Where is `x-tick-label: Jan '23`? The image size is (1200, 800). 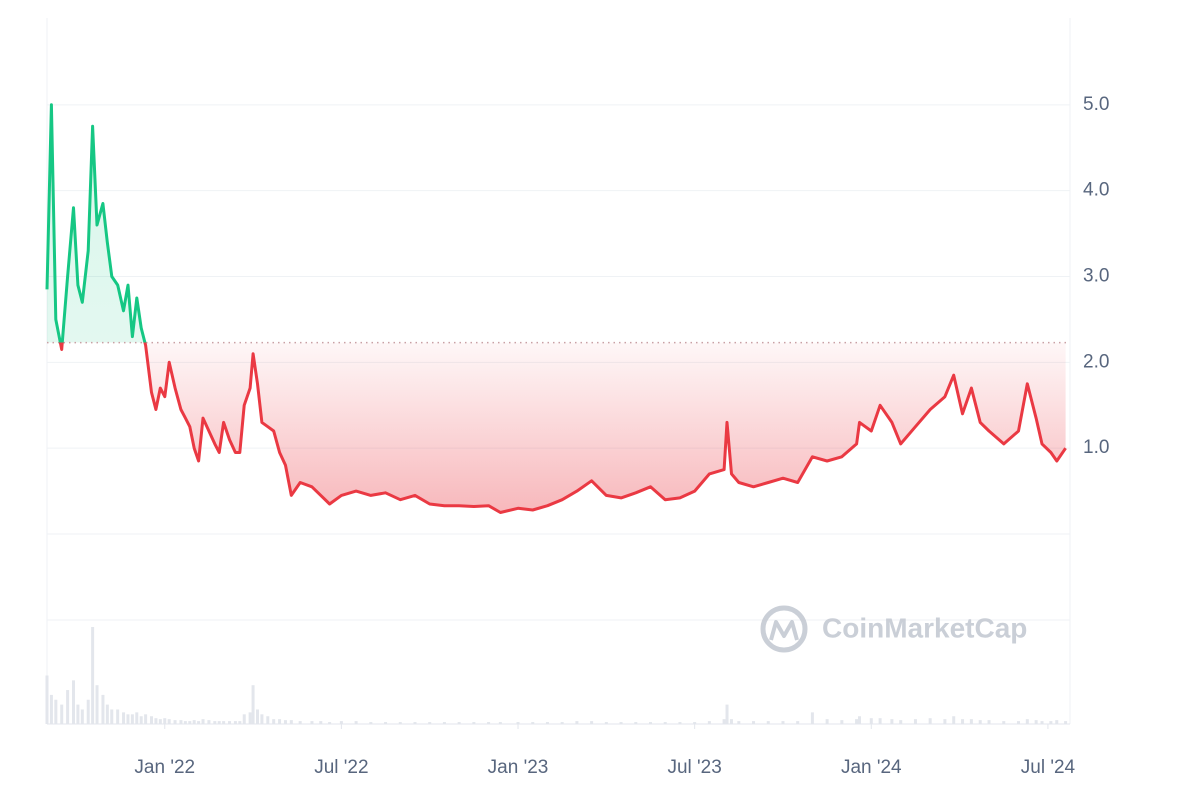 x-tick-label: Jan '23 is located at coordinates (518, 767).